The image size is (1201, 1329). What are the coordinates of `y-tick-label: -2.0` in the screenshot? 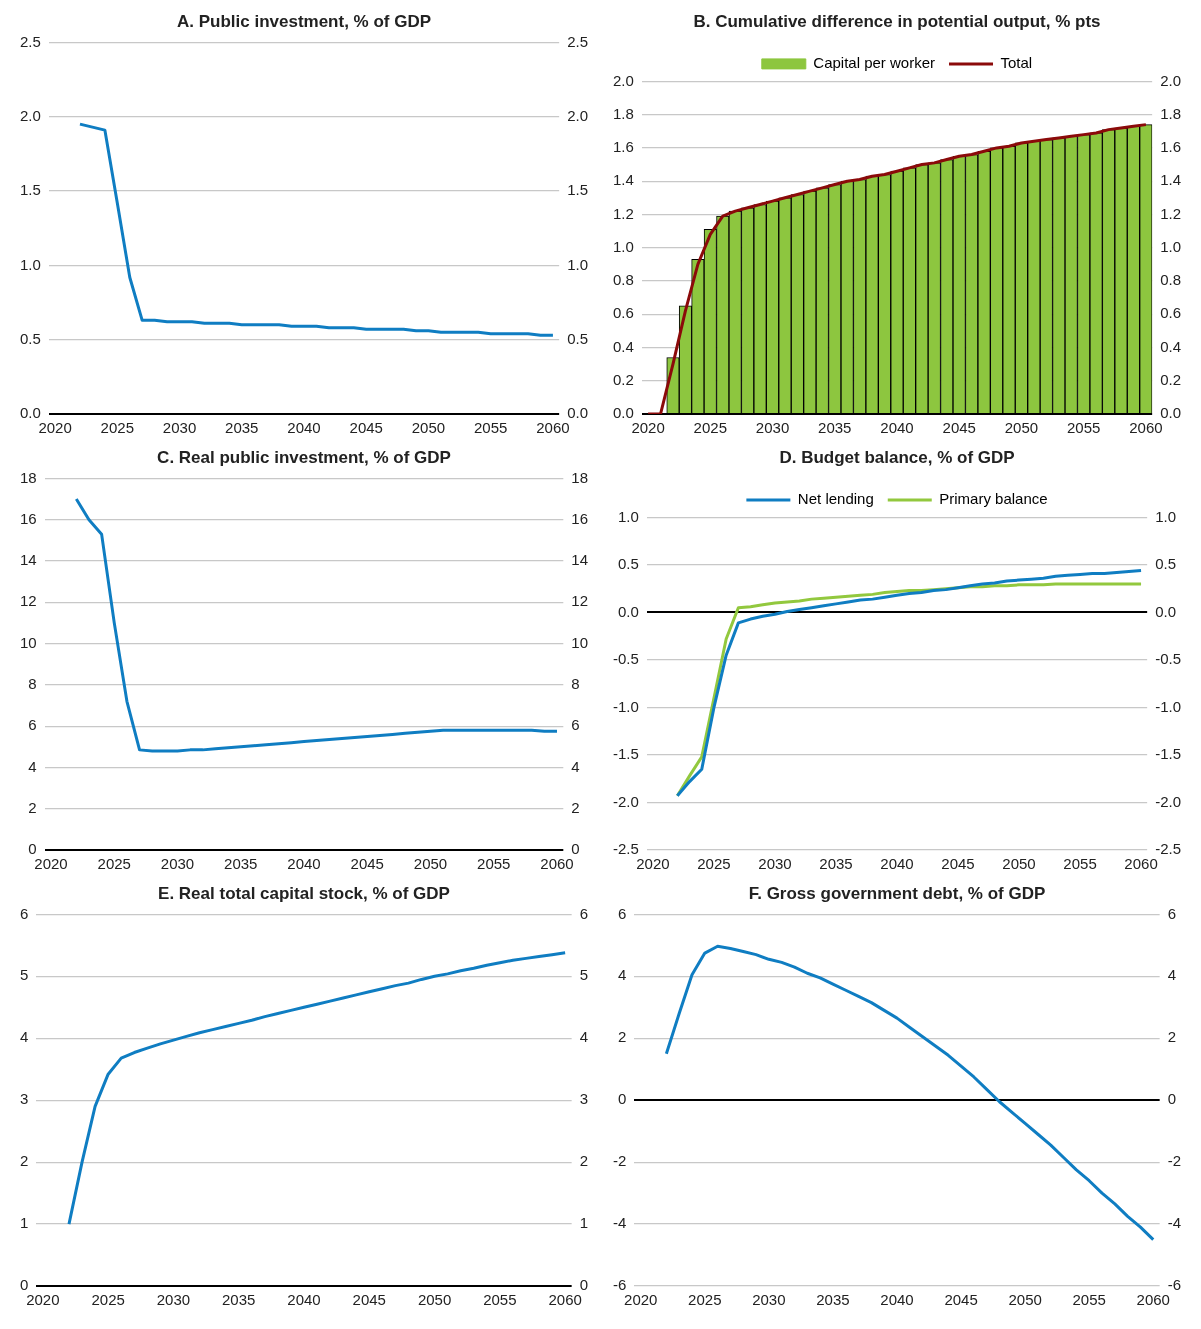 It's located at (625, 801).